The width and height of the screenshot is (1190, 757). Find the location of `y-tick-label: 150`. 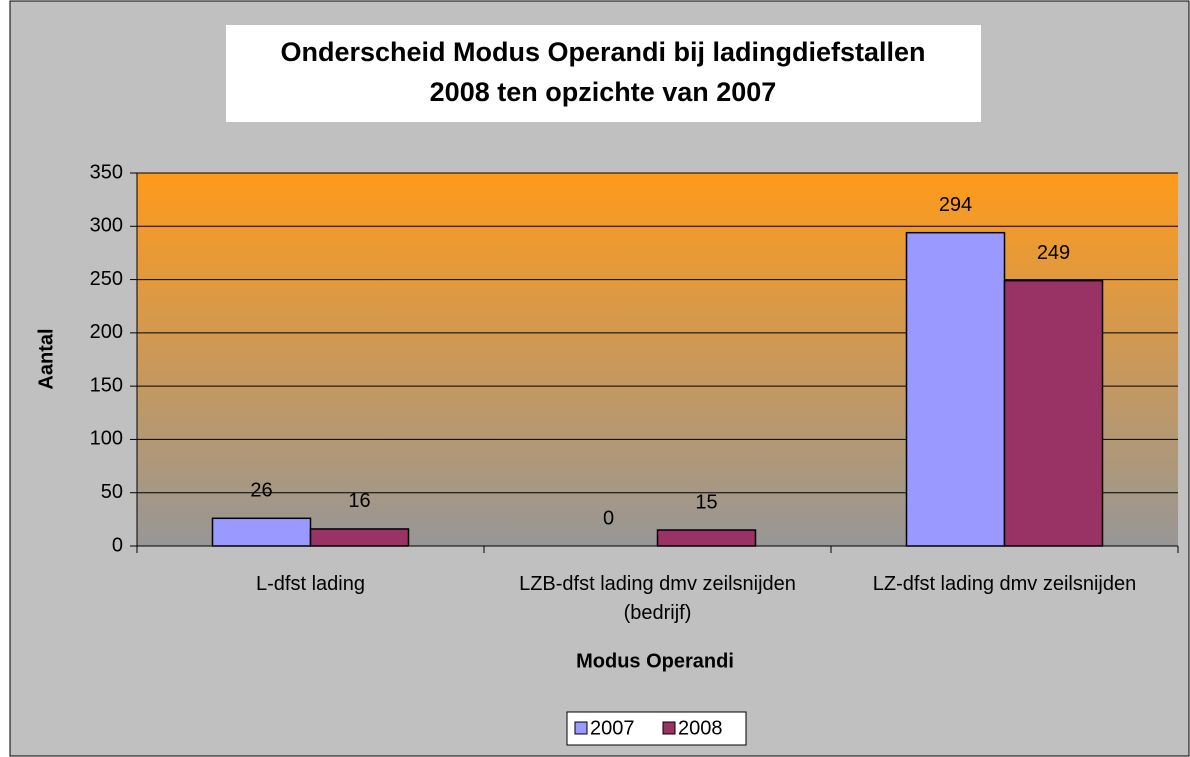

y-tick-label: 150 is located at coordinates (106, 385).